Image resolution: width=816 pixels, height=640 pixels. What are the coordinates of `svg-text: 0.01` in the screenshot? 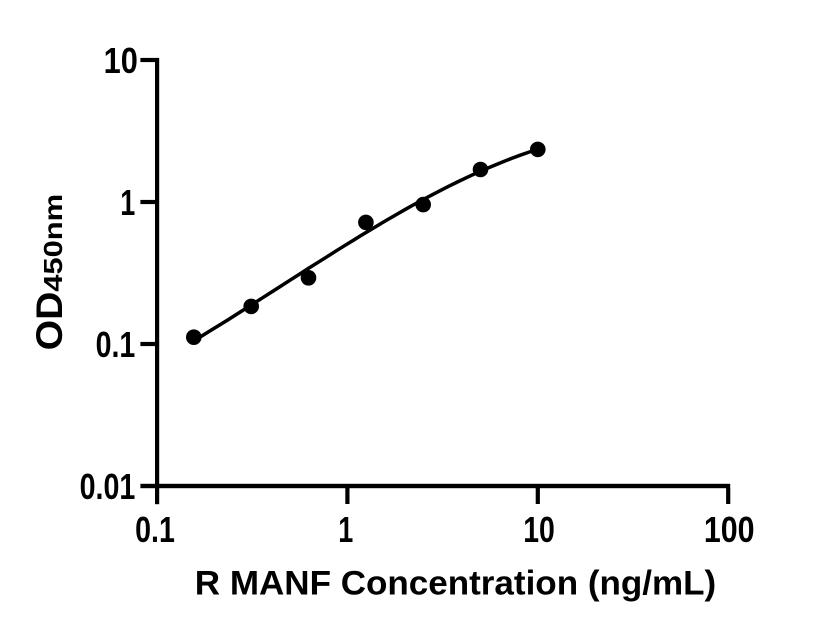 It's located at (108, 486).